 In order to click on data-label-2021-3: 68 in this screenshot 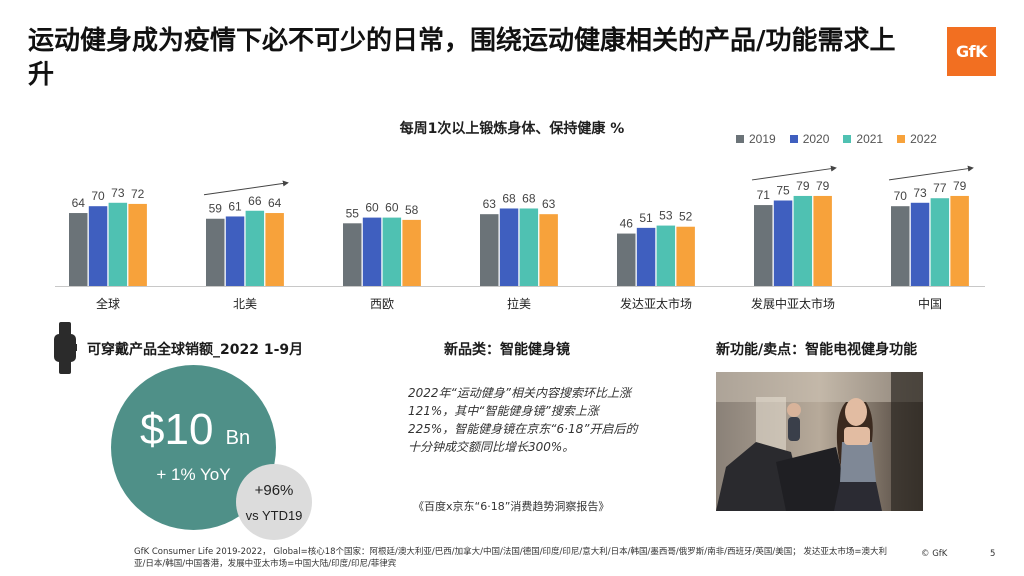, I will do `click(529, 198)`.